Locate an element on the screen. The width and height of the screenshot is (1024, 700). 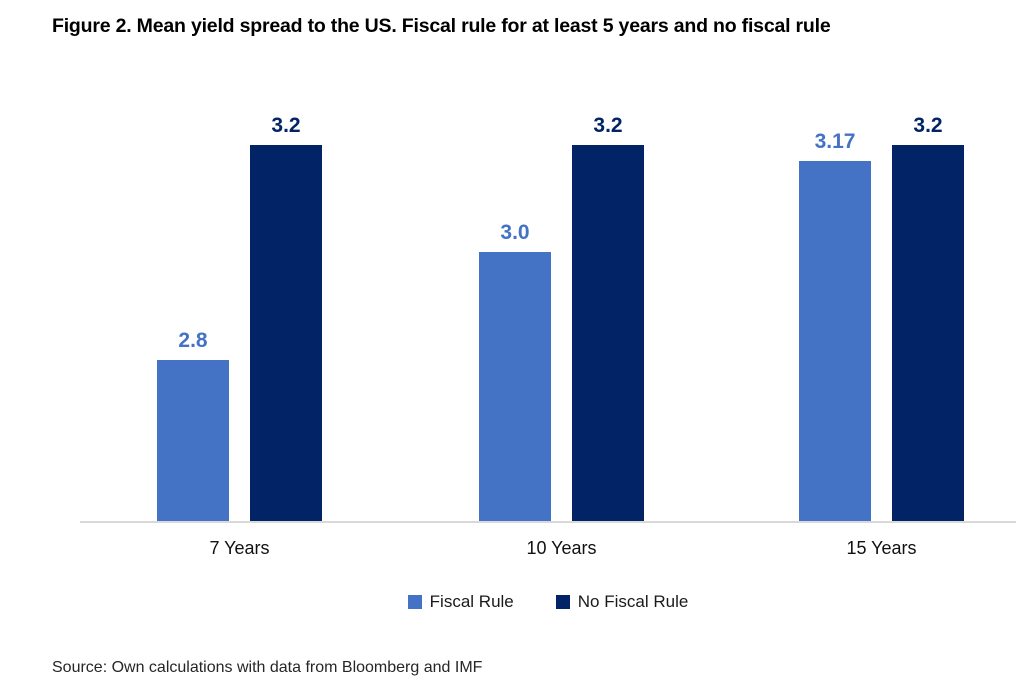
x-axis-label-10-years: 10 Years is located at coordinates (561, 548).